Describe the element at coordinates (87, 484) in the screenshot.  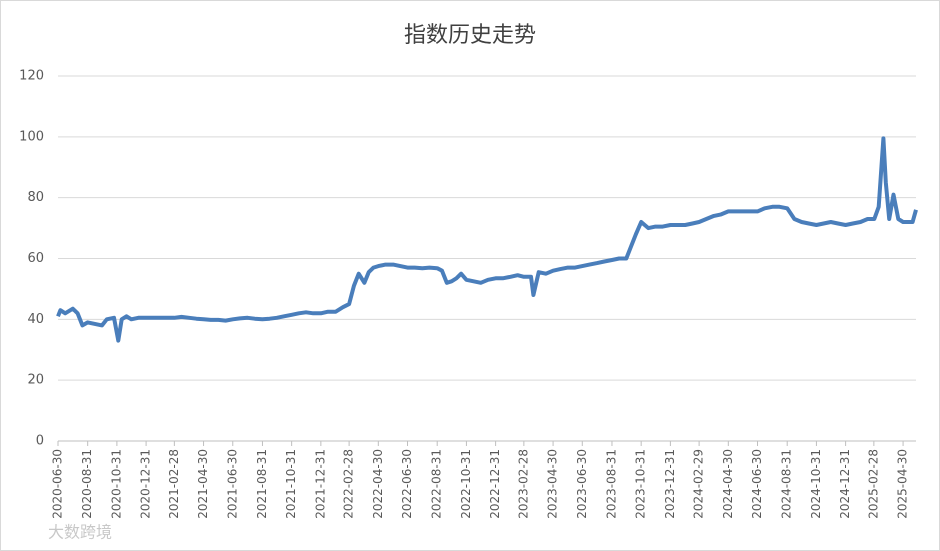
I see `x-tick-label: 2020-08-31` at that location.